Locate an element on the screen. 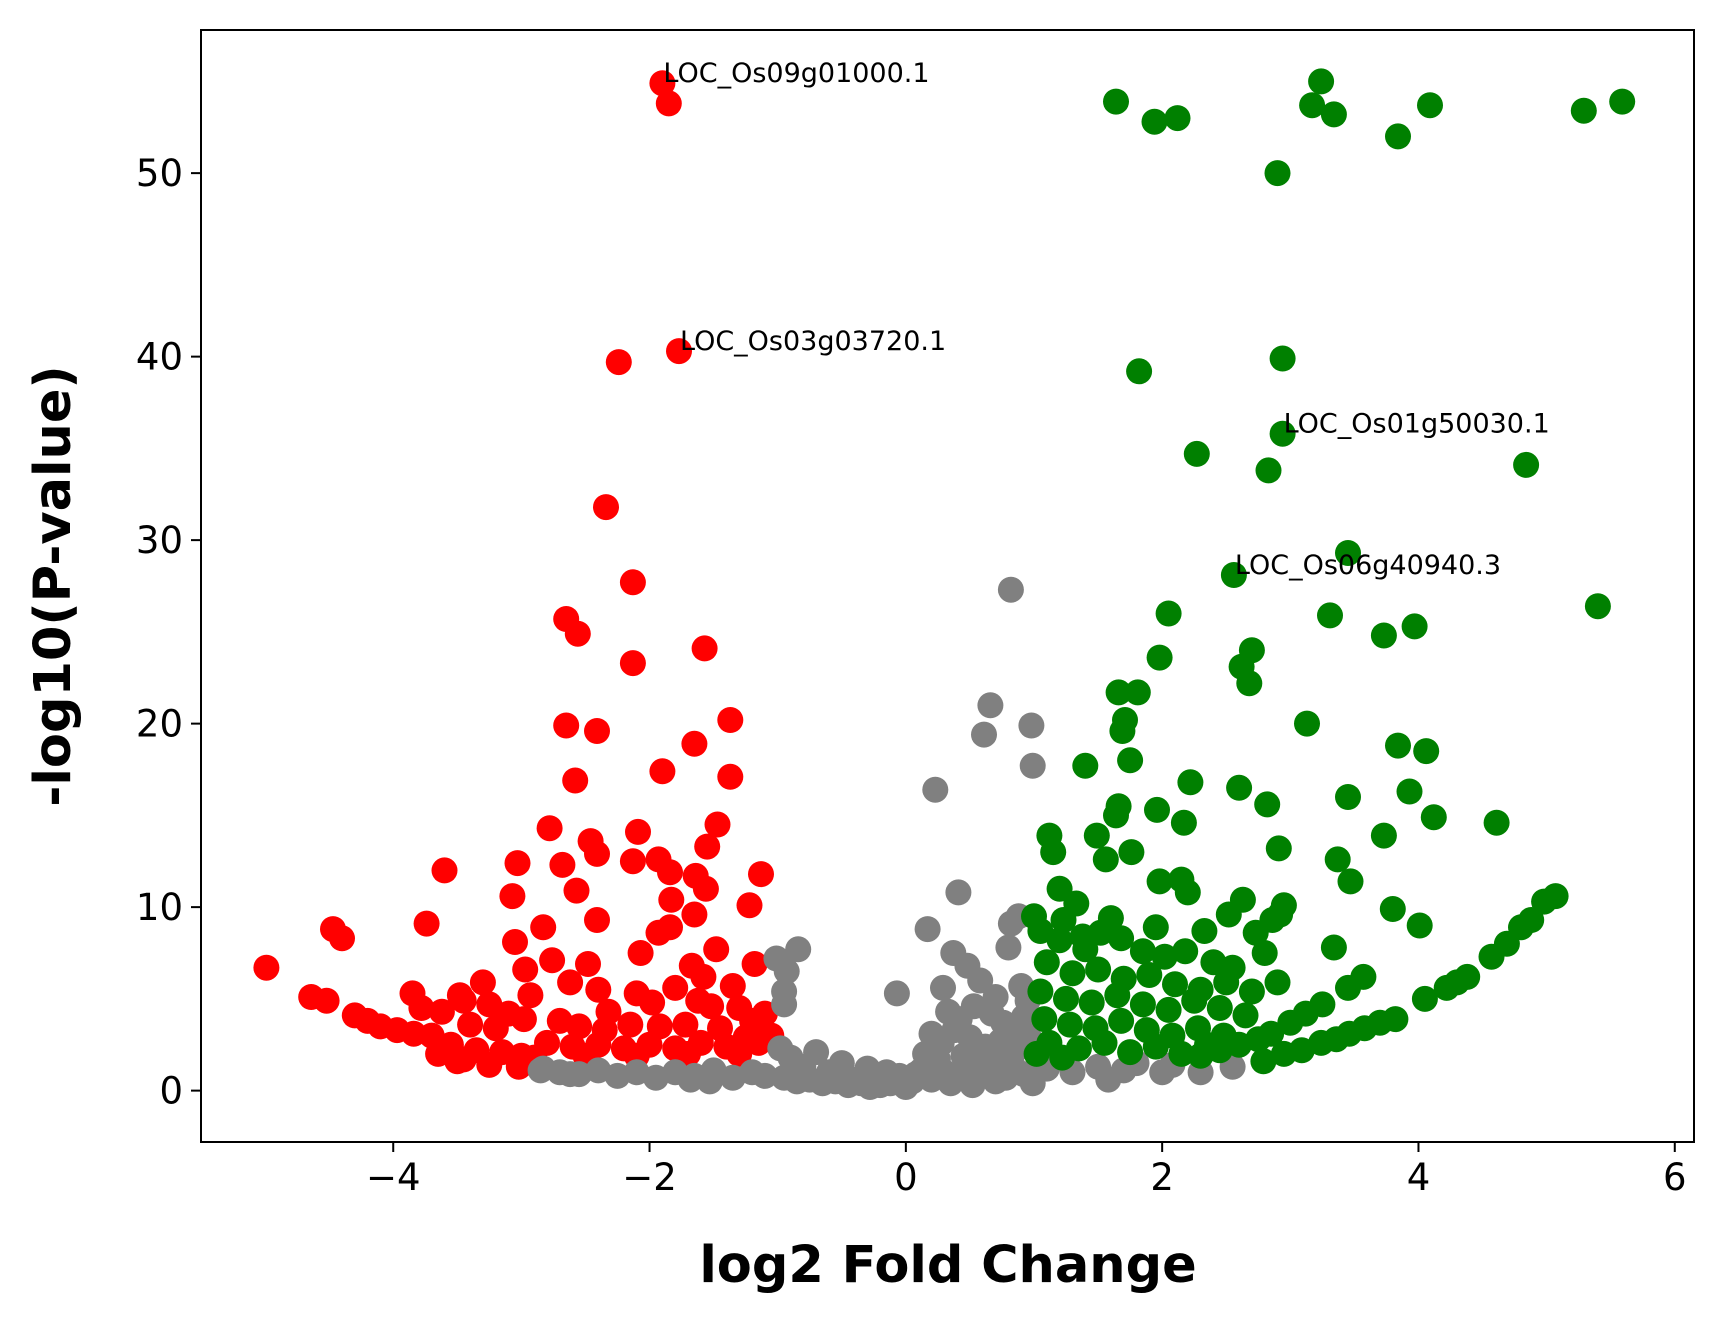 The image size is (1718, 1327). gene-annotation: LOC_Os01g50030.1 is located at coordinates (1417, 424).